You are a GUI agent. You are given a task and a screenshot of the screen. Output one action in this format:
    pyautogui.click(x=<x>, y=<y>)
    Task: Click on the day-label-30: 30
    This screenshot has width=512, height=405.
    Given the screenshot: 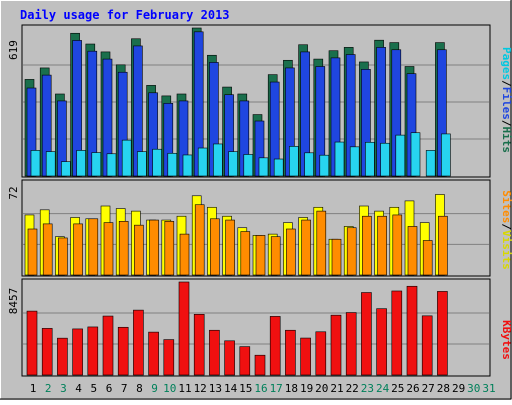 What is the action you would take?
    pyautogui.click(x=473, y=388)
    